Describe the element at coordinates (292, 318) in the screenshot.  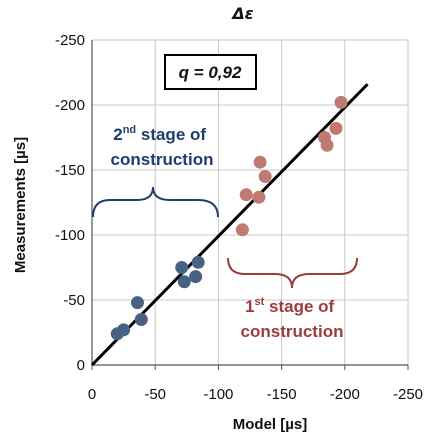
I see `1st-stage-label: 1st stage of construction` at that location.